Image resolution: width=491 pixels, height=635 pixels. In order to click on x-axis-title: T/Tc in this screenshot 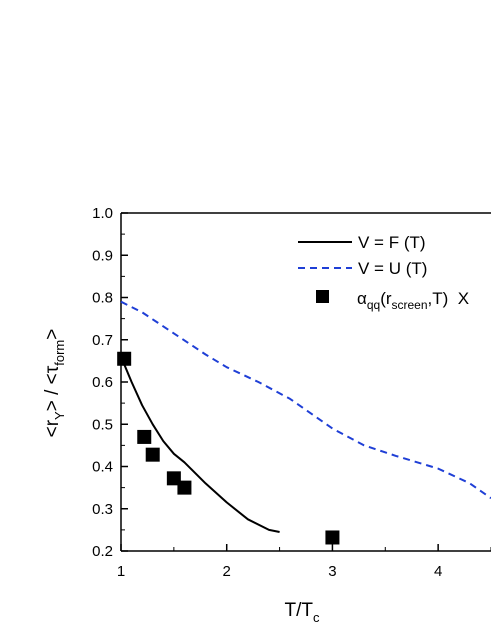, I will do `click(303, 612)`.